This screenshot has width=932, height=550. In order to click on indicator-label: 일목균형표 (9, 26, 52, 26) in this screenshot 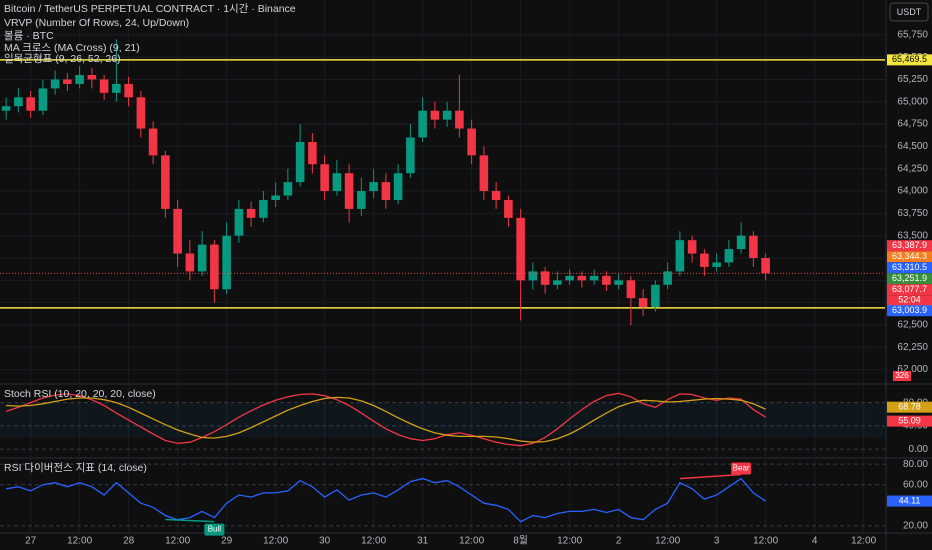, I will do `click(62, 58)`.